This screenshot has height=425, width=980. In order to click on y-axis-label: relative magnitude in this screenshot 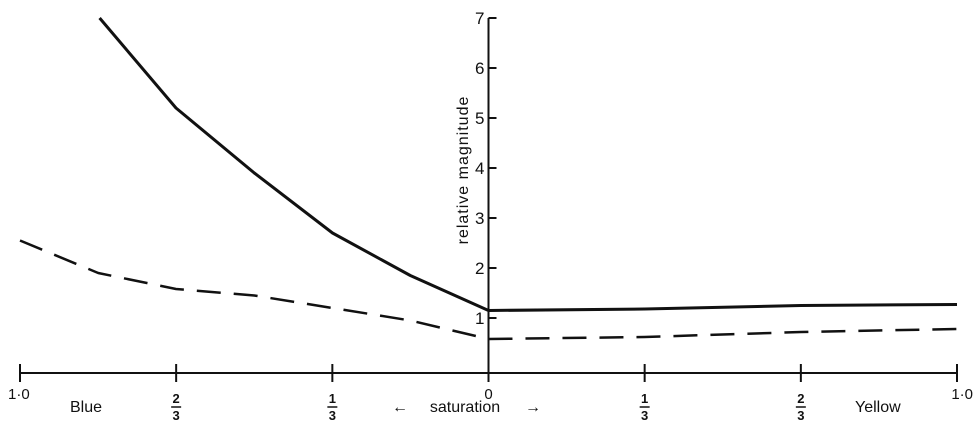, I will do `click(463, 170)`.